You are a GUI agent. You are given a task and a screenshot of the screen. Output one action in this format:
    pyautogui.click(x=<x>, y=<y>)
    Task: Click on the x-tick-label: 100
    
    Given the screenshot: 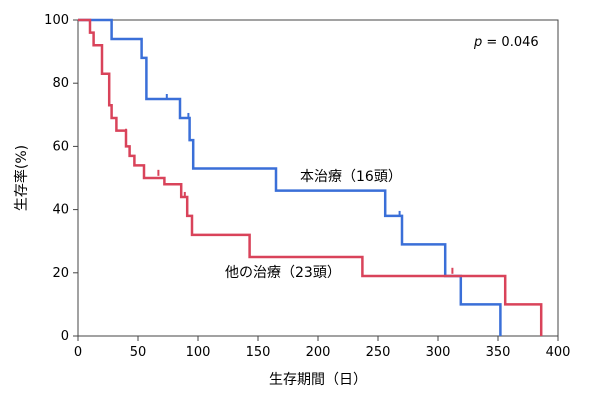 What is the action you would take?
    pyautogui.click(x=198, y=352)
    